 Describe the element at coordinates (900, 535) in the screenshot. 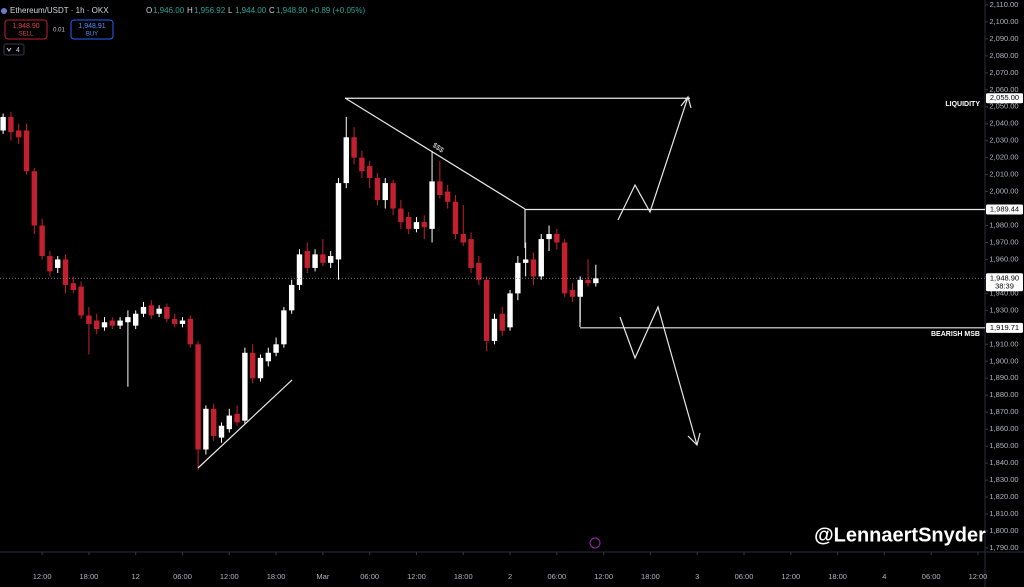

I see `watermark: @LennaertSnyder` at that location.